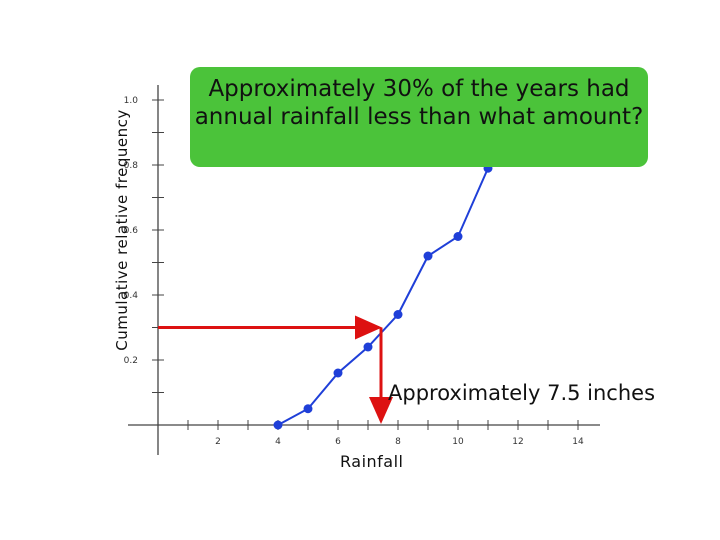 Image resolution: width=720 pixels, height=540 pixels. What do you see at coordinates (131, 166) in the screenshot?
I see `y-tick-label: 0.8` at bounding box center [131, 166].